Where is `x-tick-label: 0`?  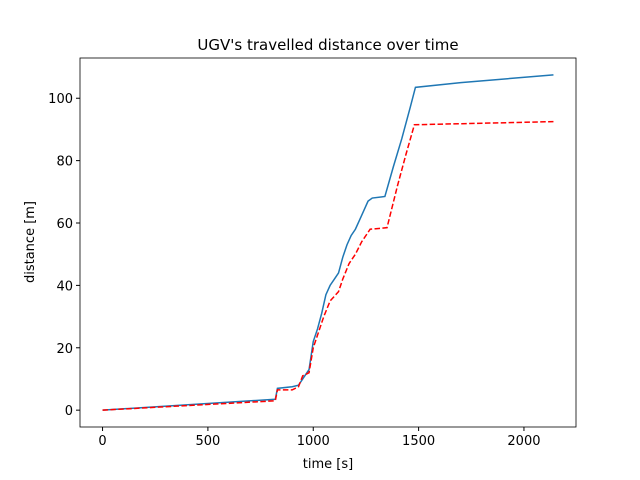
x-tick-label: 0 is located at coordinates (102, 441).